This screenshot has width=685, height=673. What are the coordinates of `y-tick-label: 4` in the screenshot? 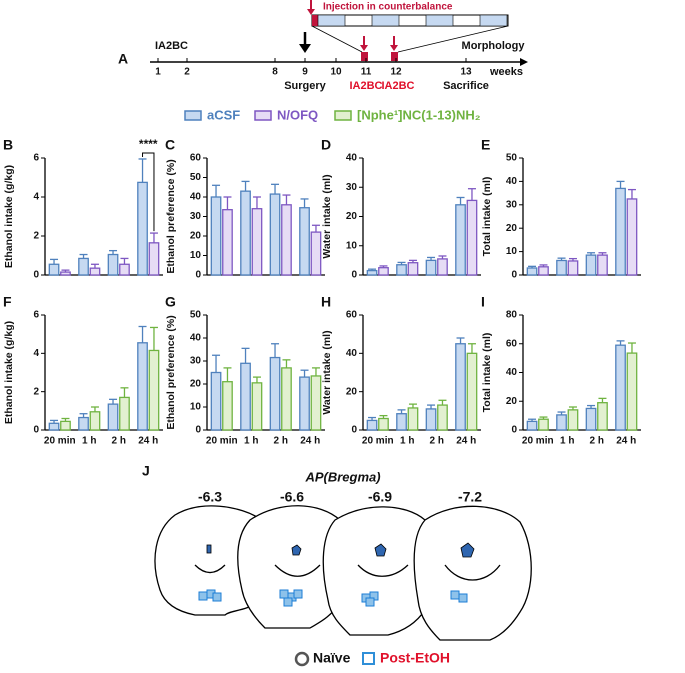 It's located at (36, 353).